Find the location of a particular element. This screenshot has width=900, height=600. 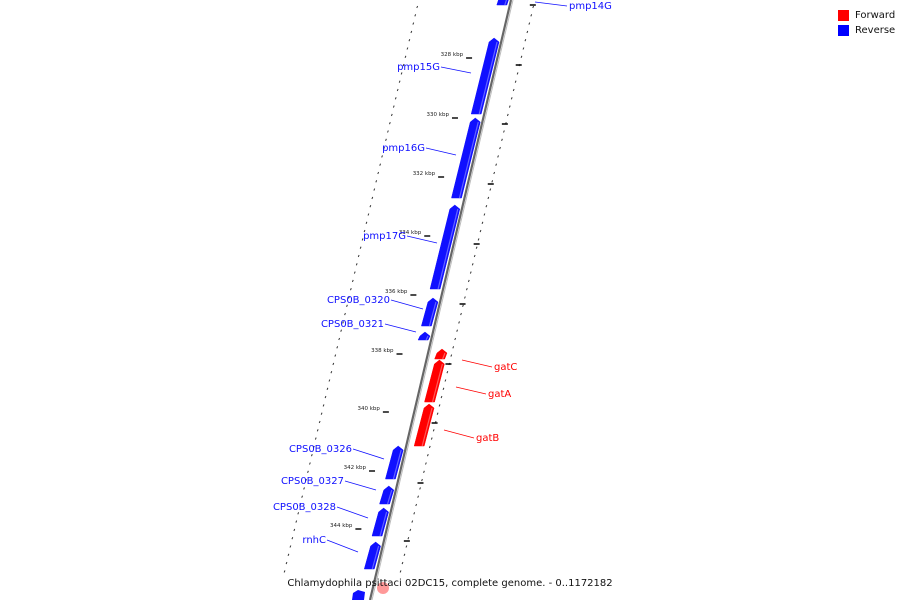

gene-arrow-gatB is located at coordinates (424, 425).